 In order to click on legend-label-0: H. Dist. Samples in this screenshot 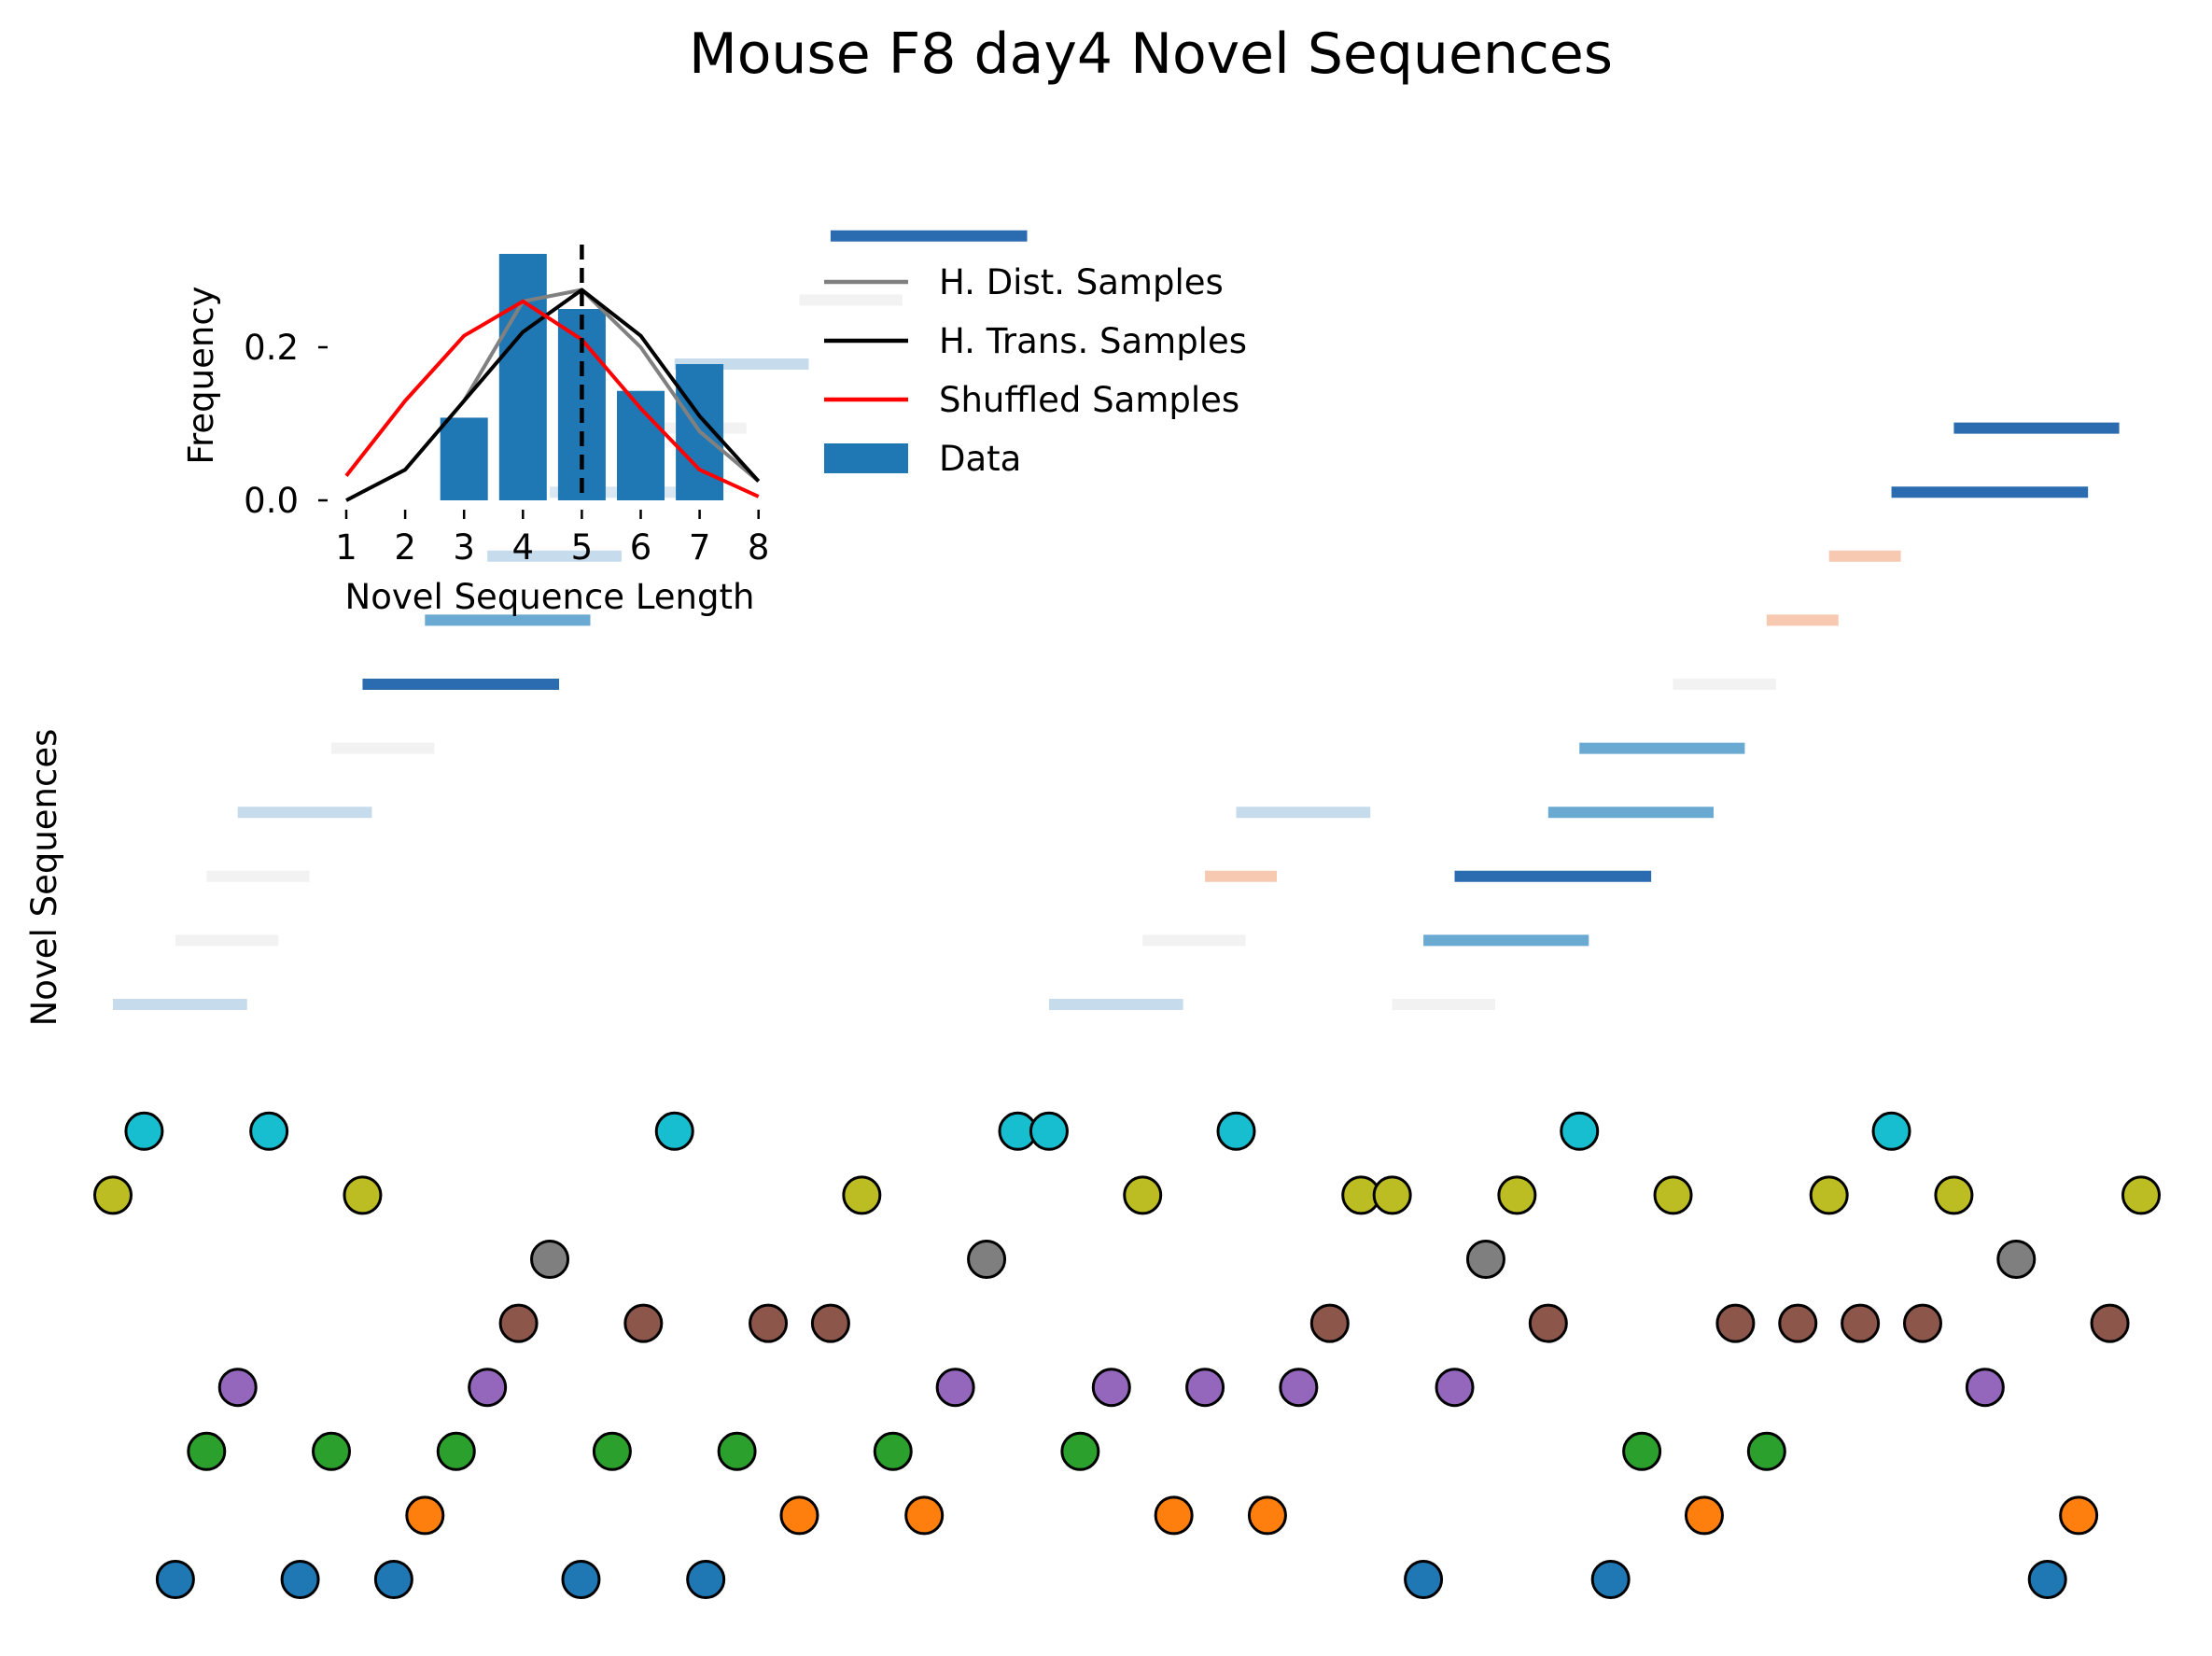, I will do `click(1081, 282)`.